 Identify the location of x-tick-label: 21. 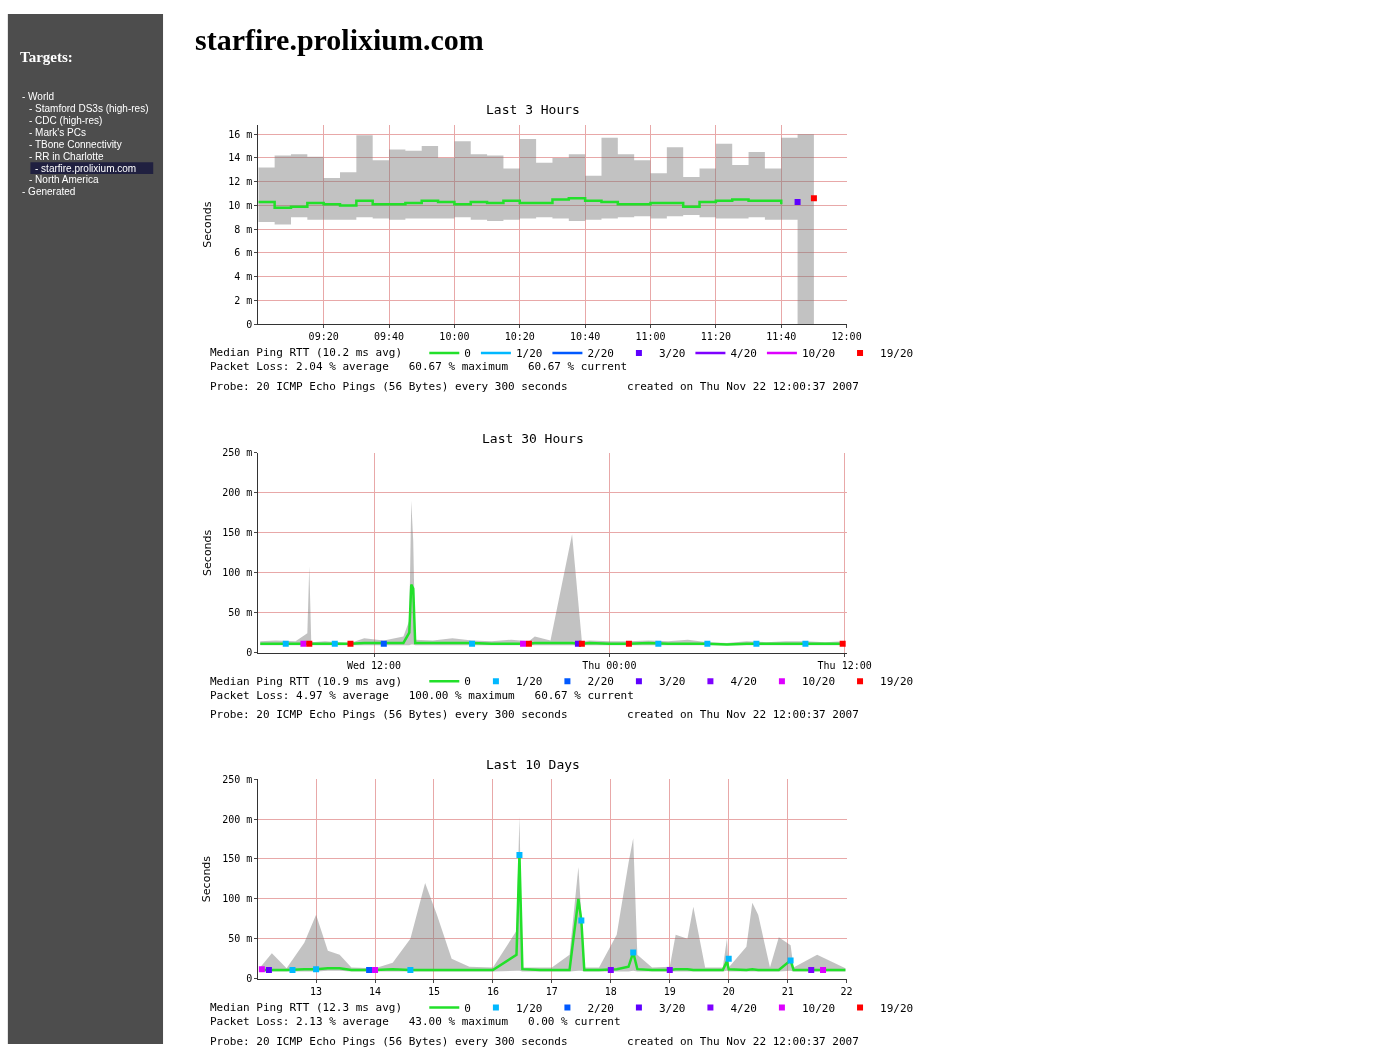
(787, 991).